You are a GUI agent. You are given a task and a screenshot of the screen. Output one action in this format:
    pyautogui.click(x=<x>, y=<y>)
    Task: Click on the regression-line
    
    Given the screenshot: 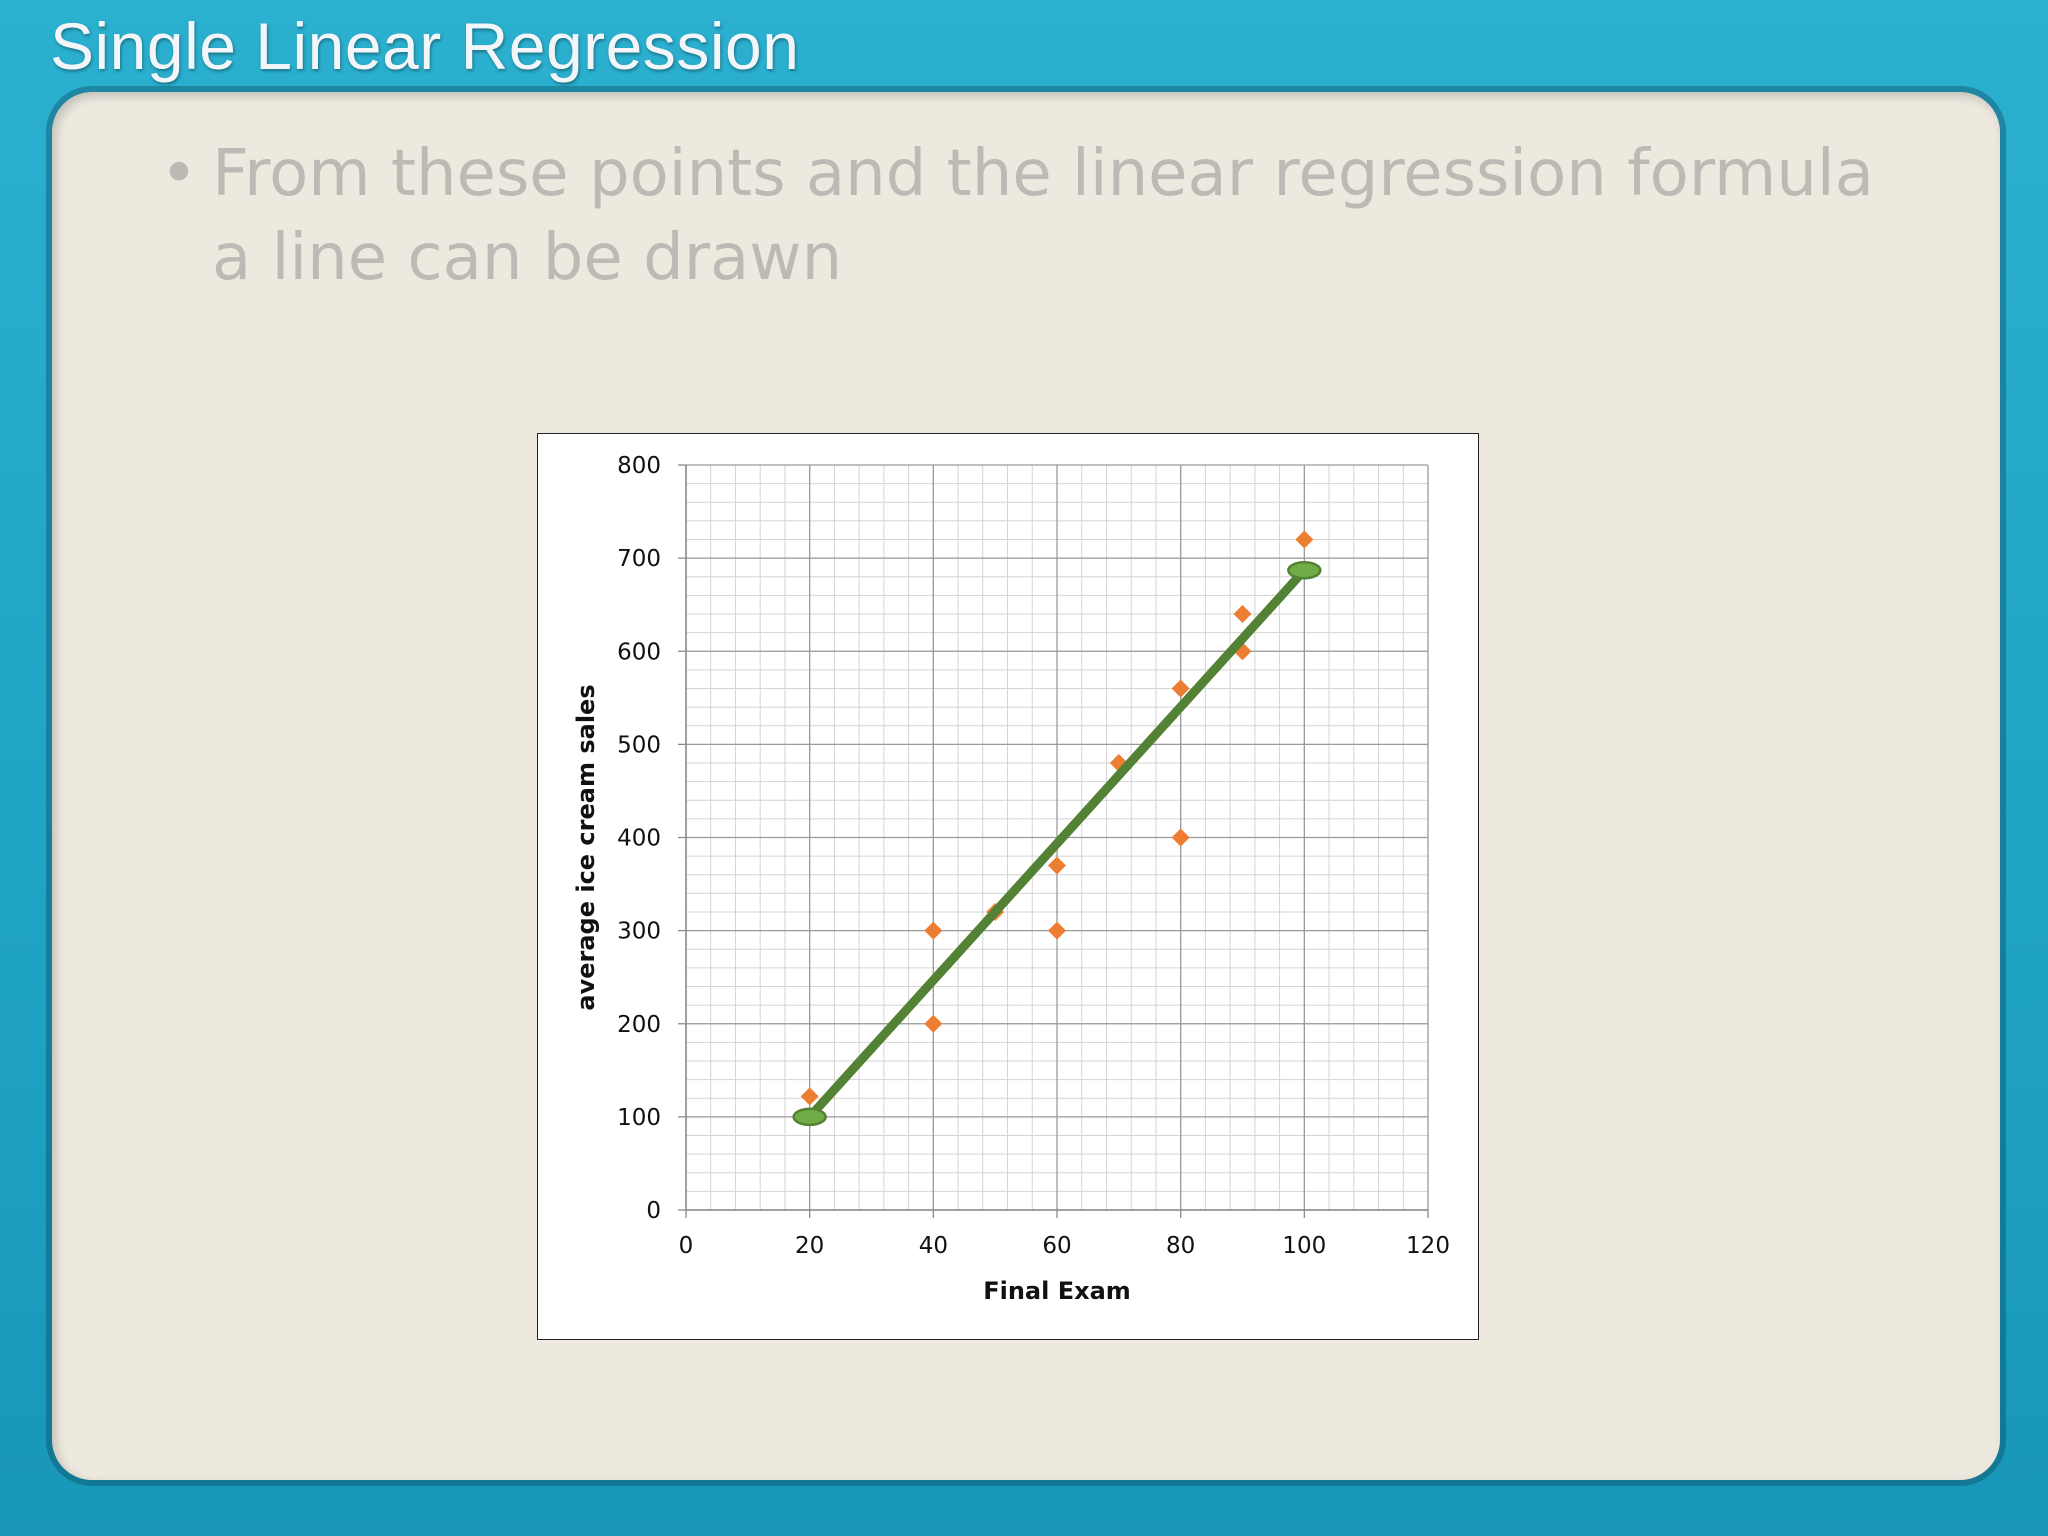 What is the action you would take?
    pyautogui.click(x=1057, y=843)
    